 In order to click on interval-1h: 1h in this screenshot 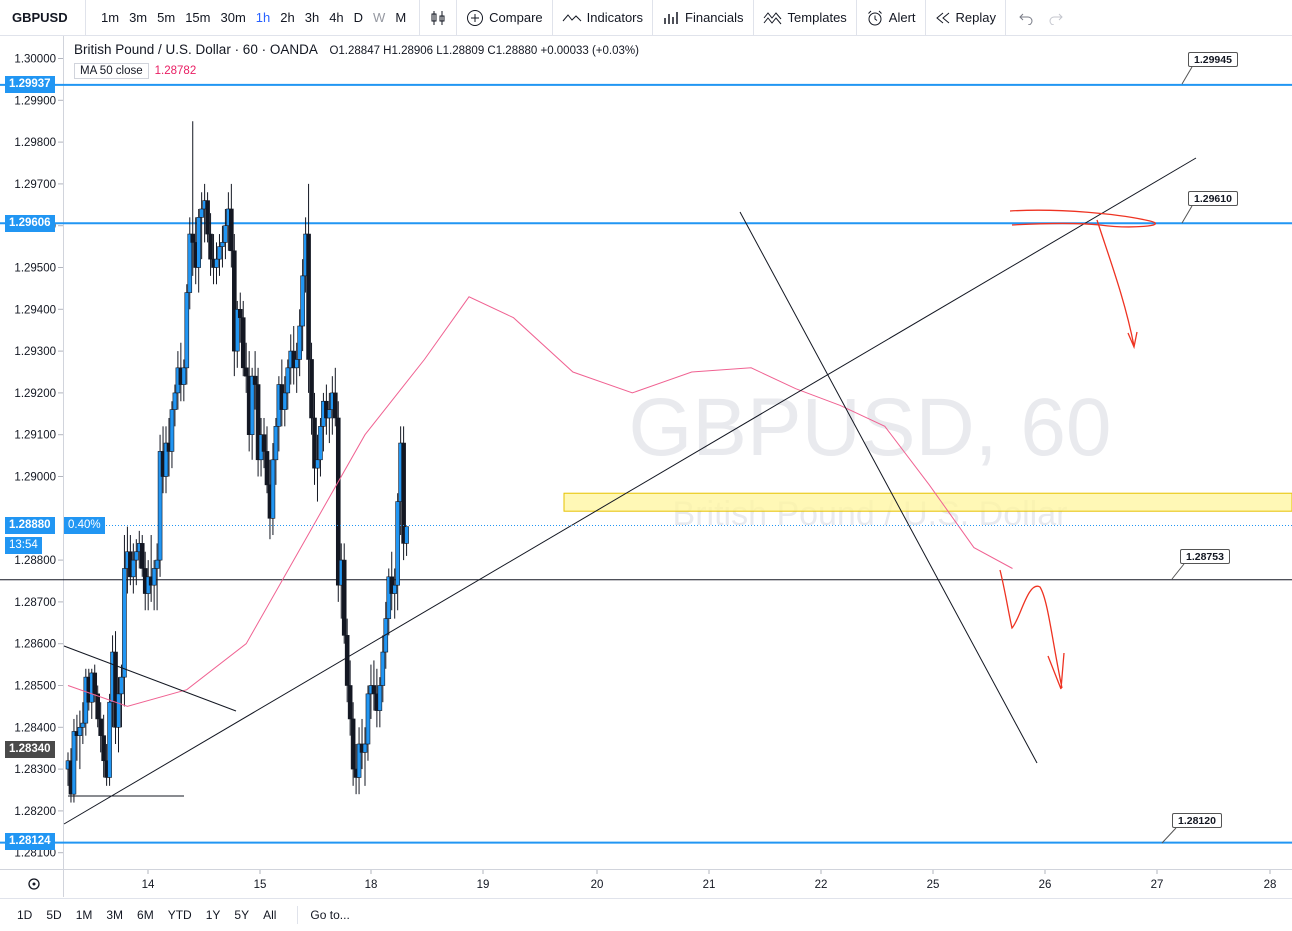, I will do `click(263, 17)`.